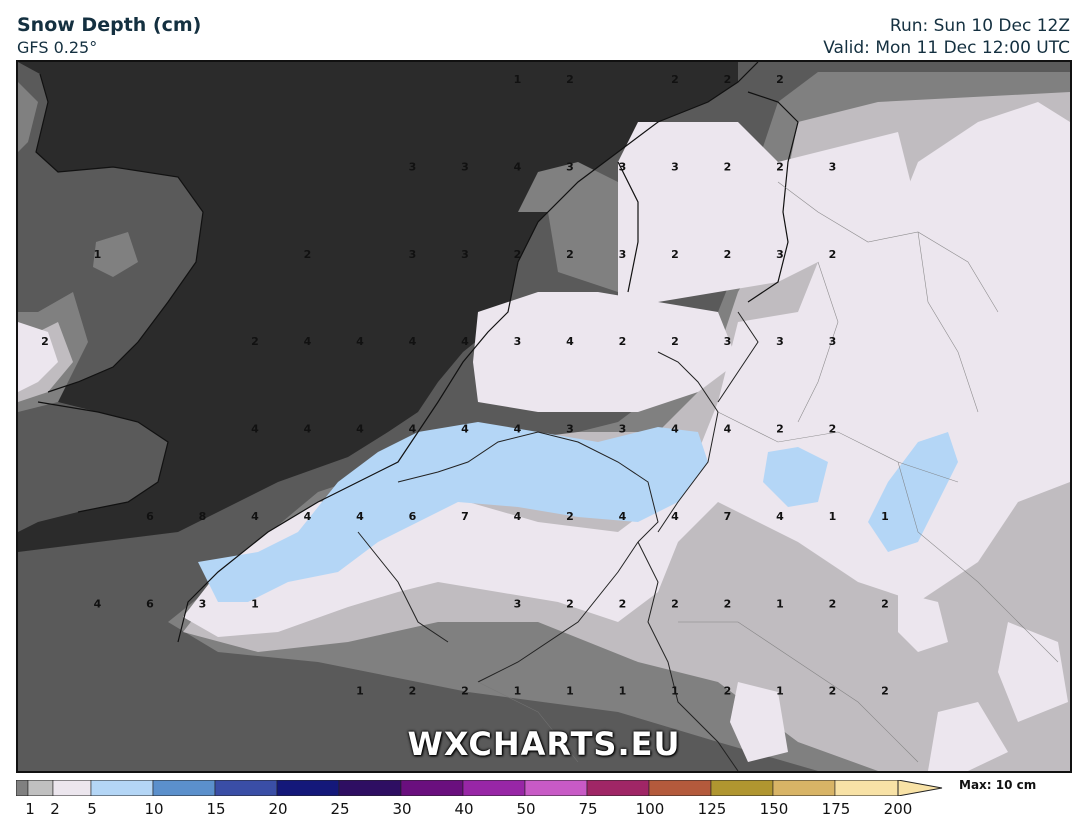 The width and height of the screenshot is (1088, 836). Describe the element at coordinates (836, 809) in the screenshot. I see `colorbar-tick: 175` at that location.